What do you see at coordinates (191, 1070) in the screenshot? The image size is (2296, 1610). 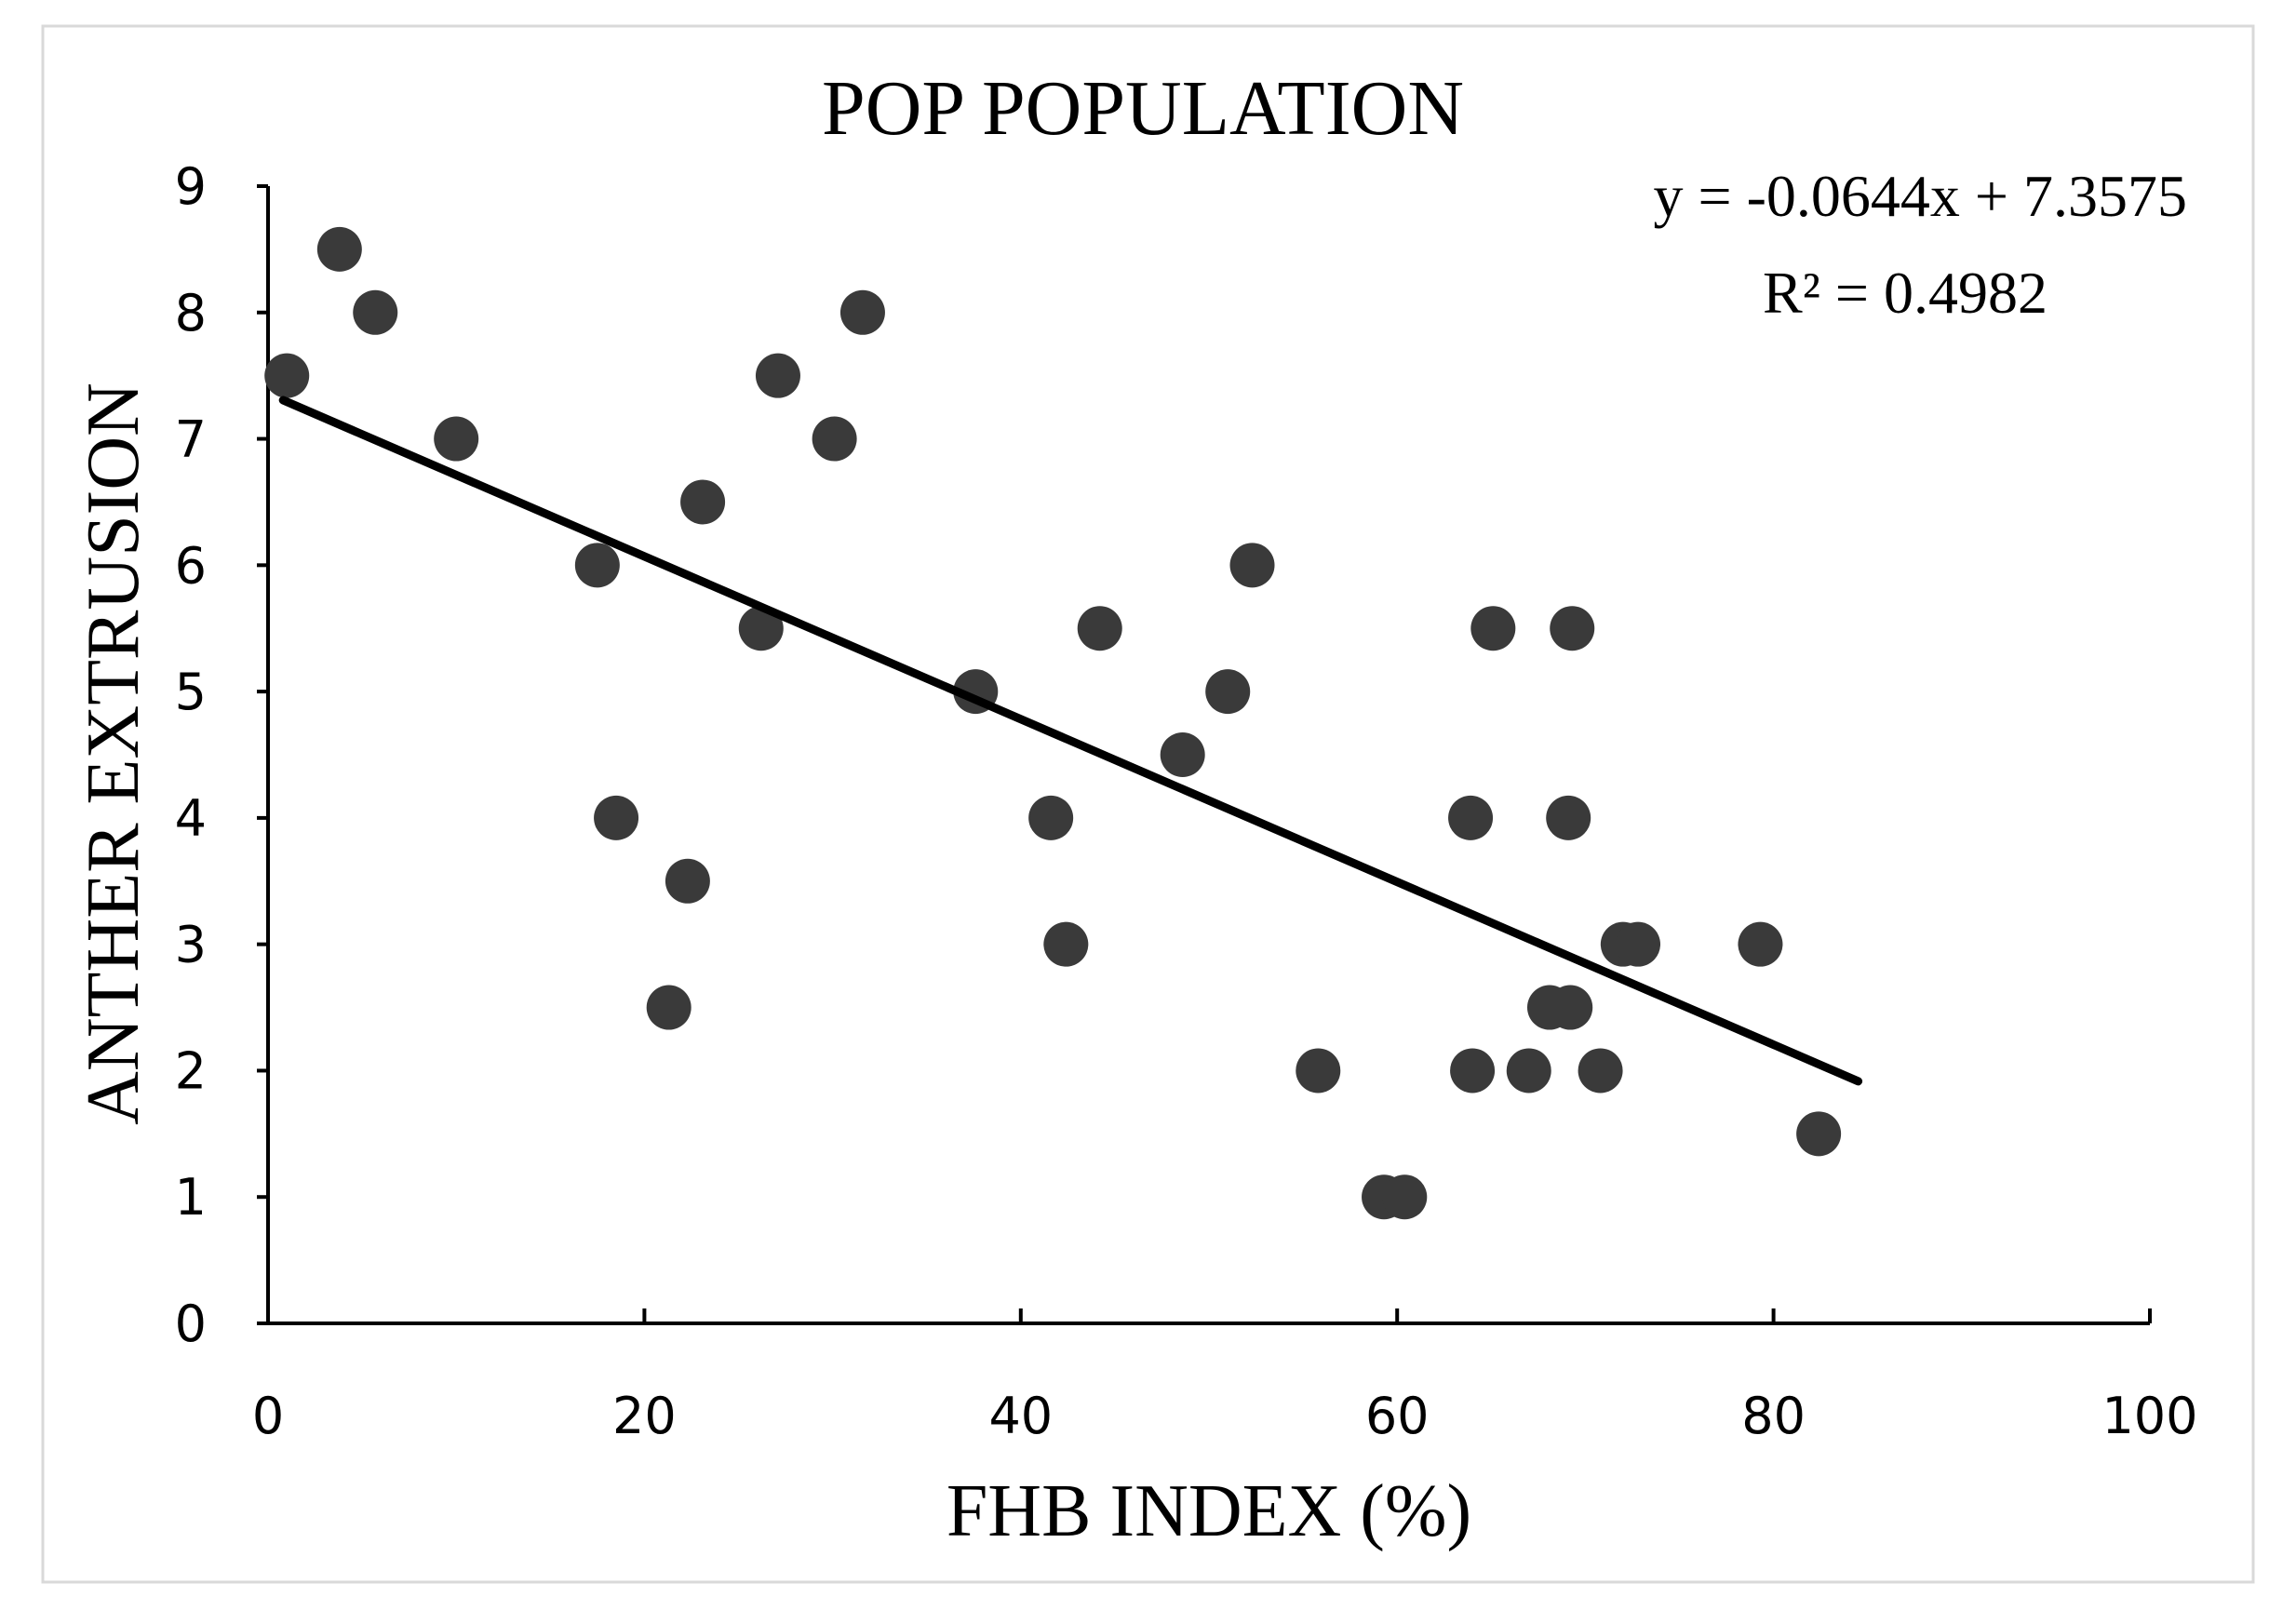 I see `y-tick-label: 2` at bounding box center [191, 1070].